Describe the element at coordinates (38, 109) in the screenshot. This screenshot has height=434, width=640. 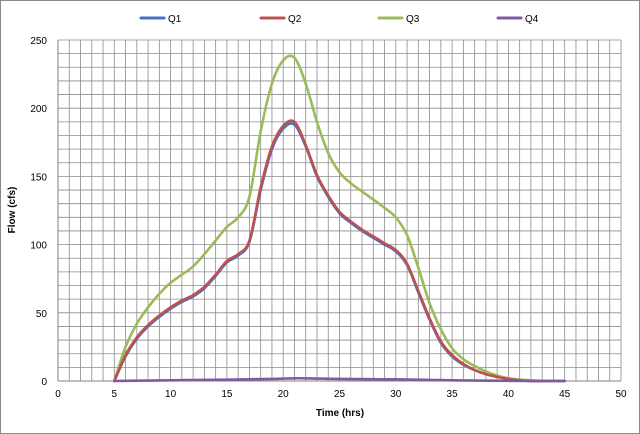
I see `y-tick-label: 200` at that location.